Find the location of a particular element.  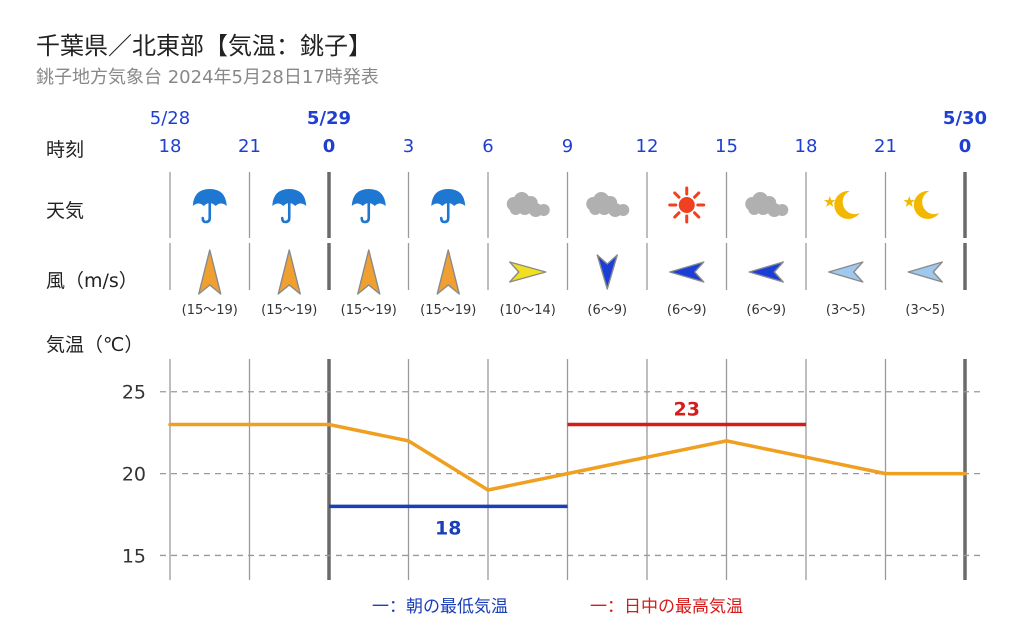

wind-speed-label: (10〜14) is located at coordinates (528, 310).